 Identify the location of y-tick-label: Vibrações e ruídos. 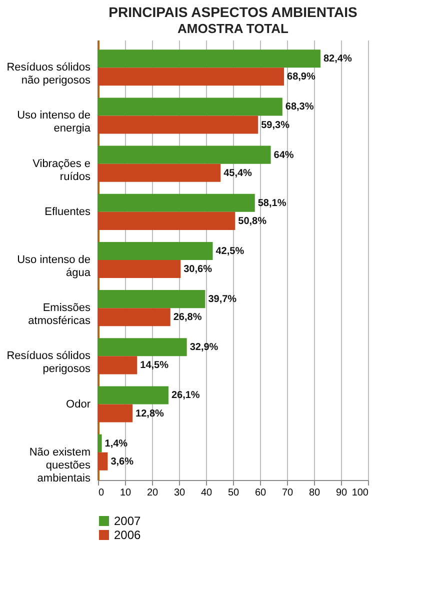
(61, 170).